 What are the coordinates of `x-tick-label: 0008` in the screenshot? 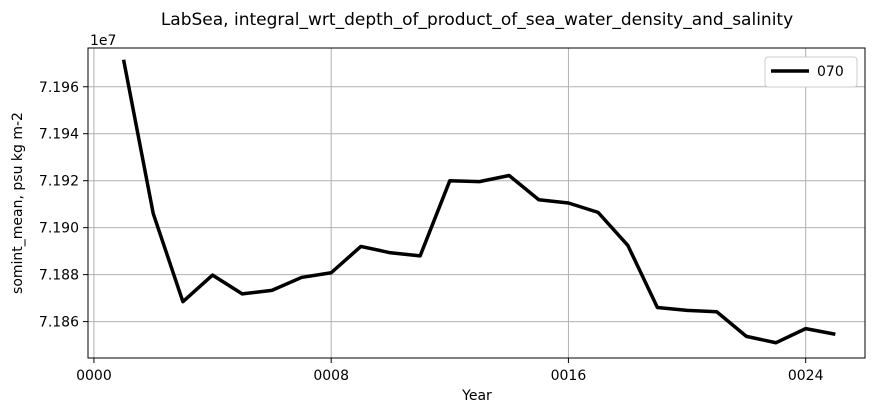 It's located at (331, 376).